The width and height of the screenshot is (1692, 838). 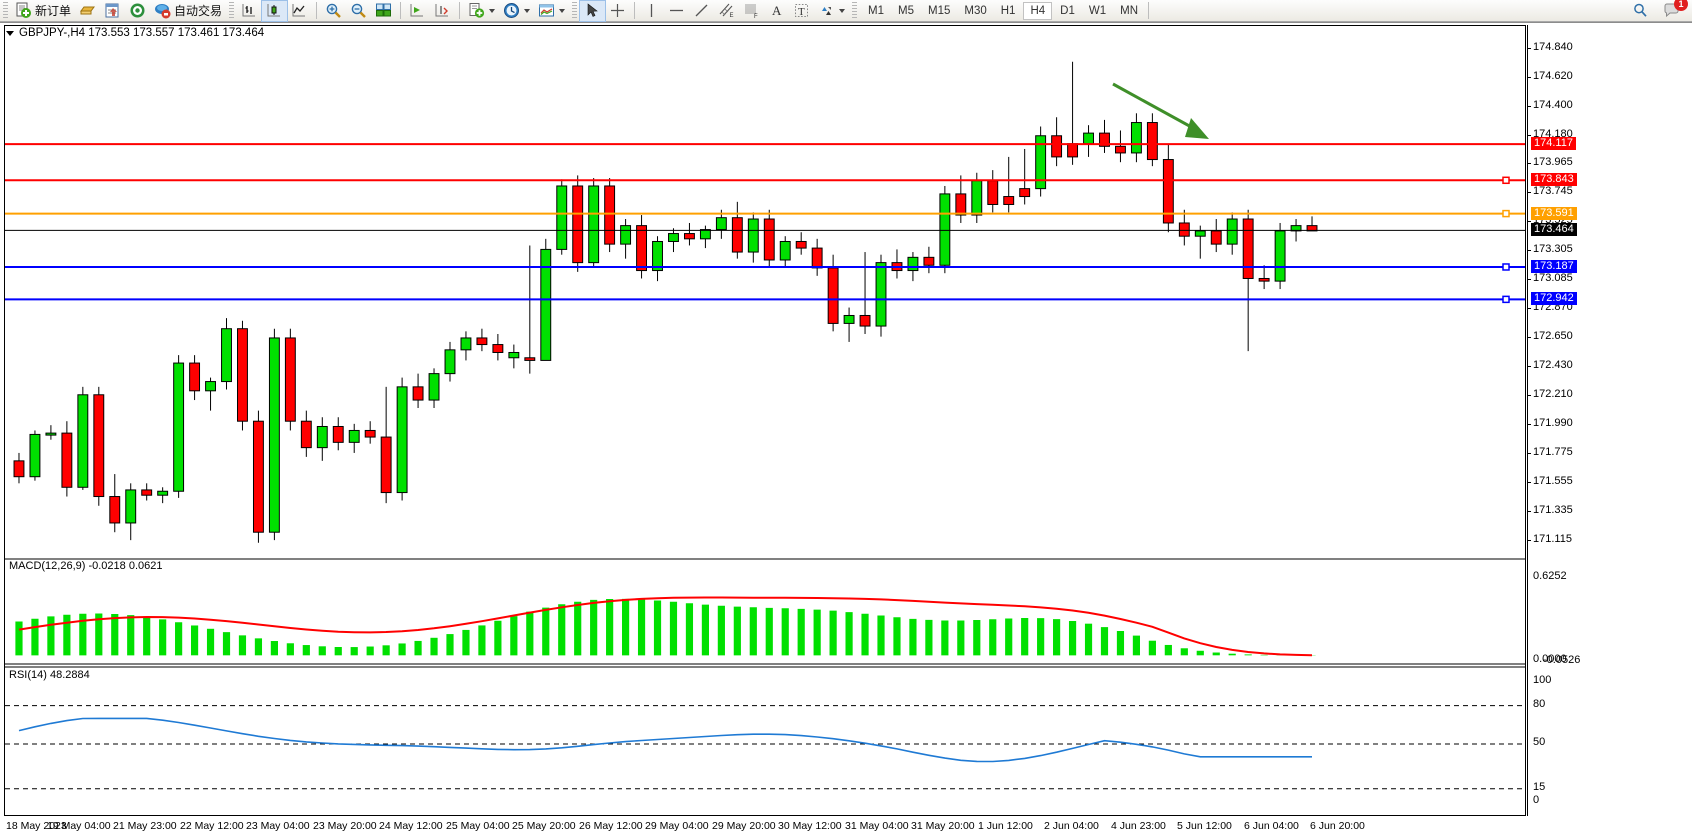 I want to click on price-tick-label: 171.115, so click(x=1552, y=538).